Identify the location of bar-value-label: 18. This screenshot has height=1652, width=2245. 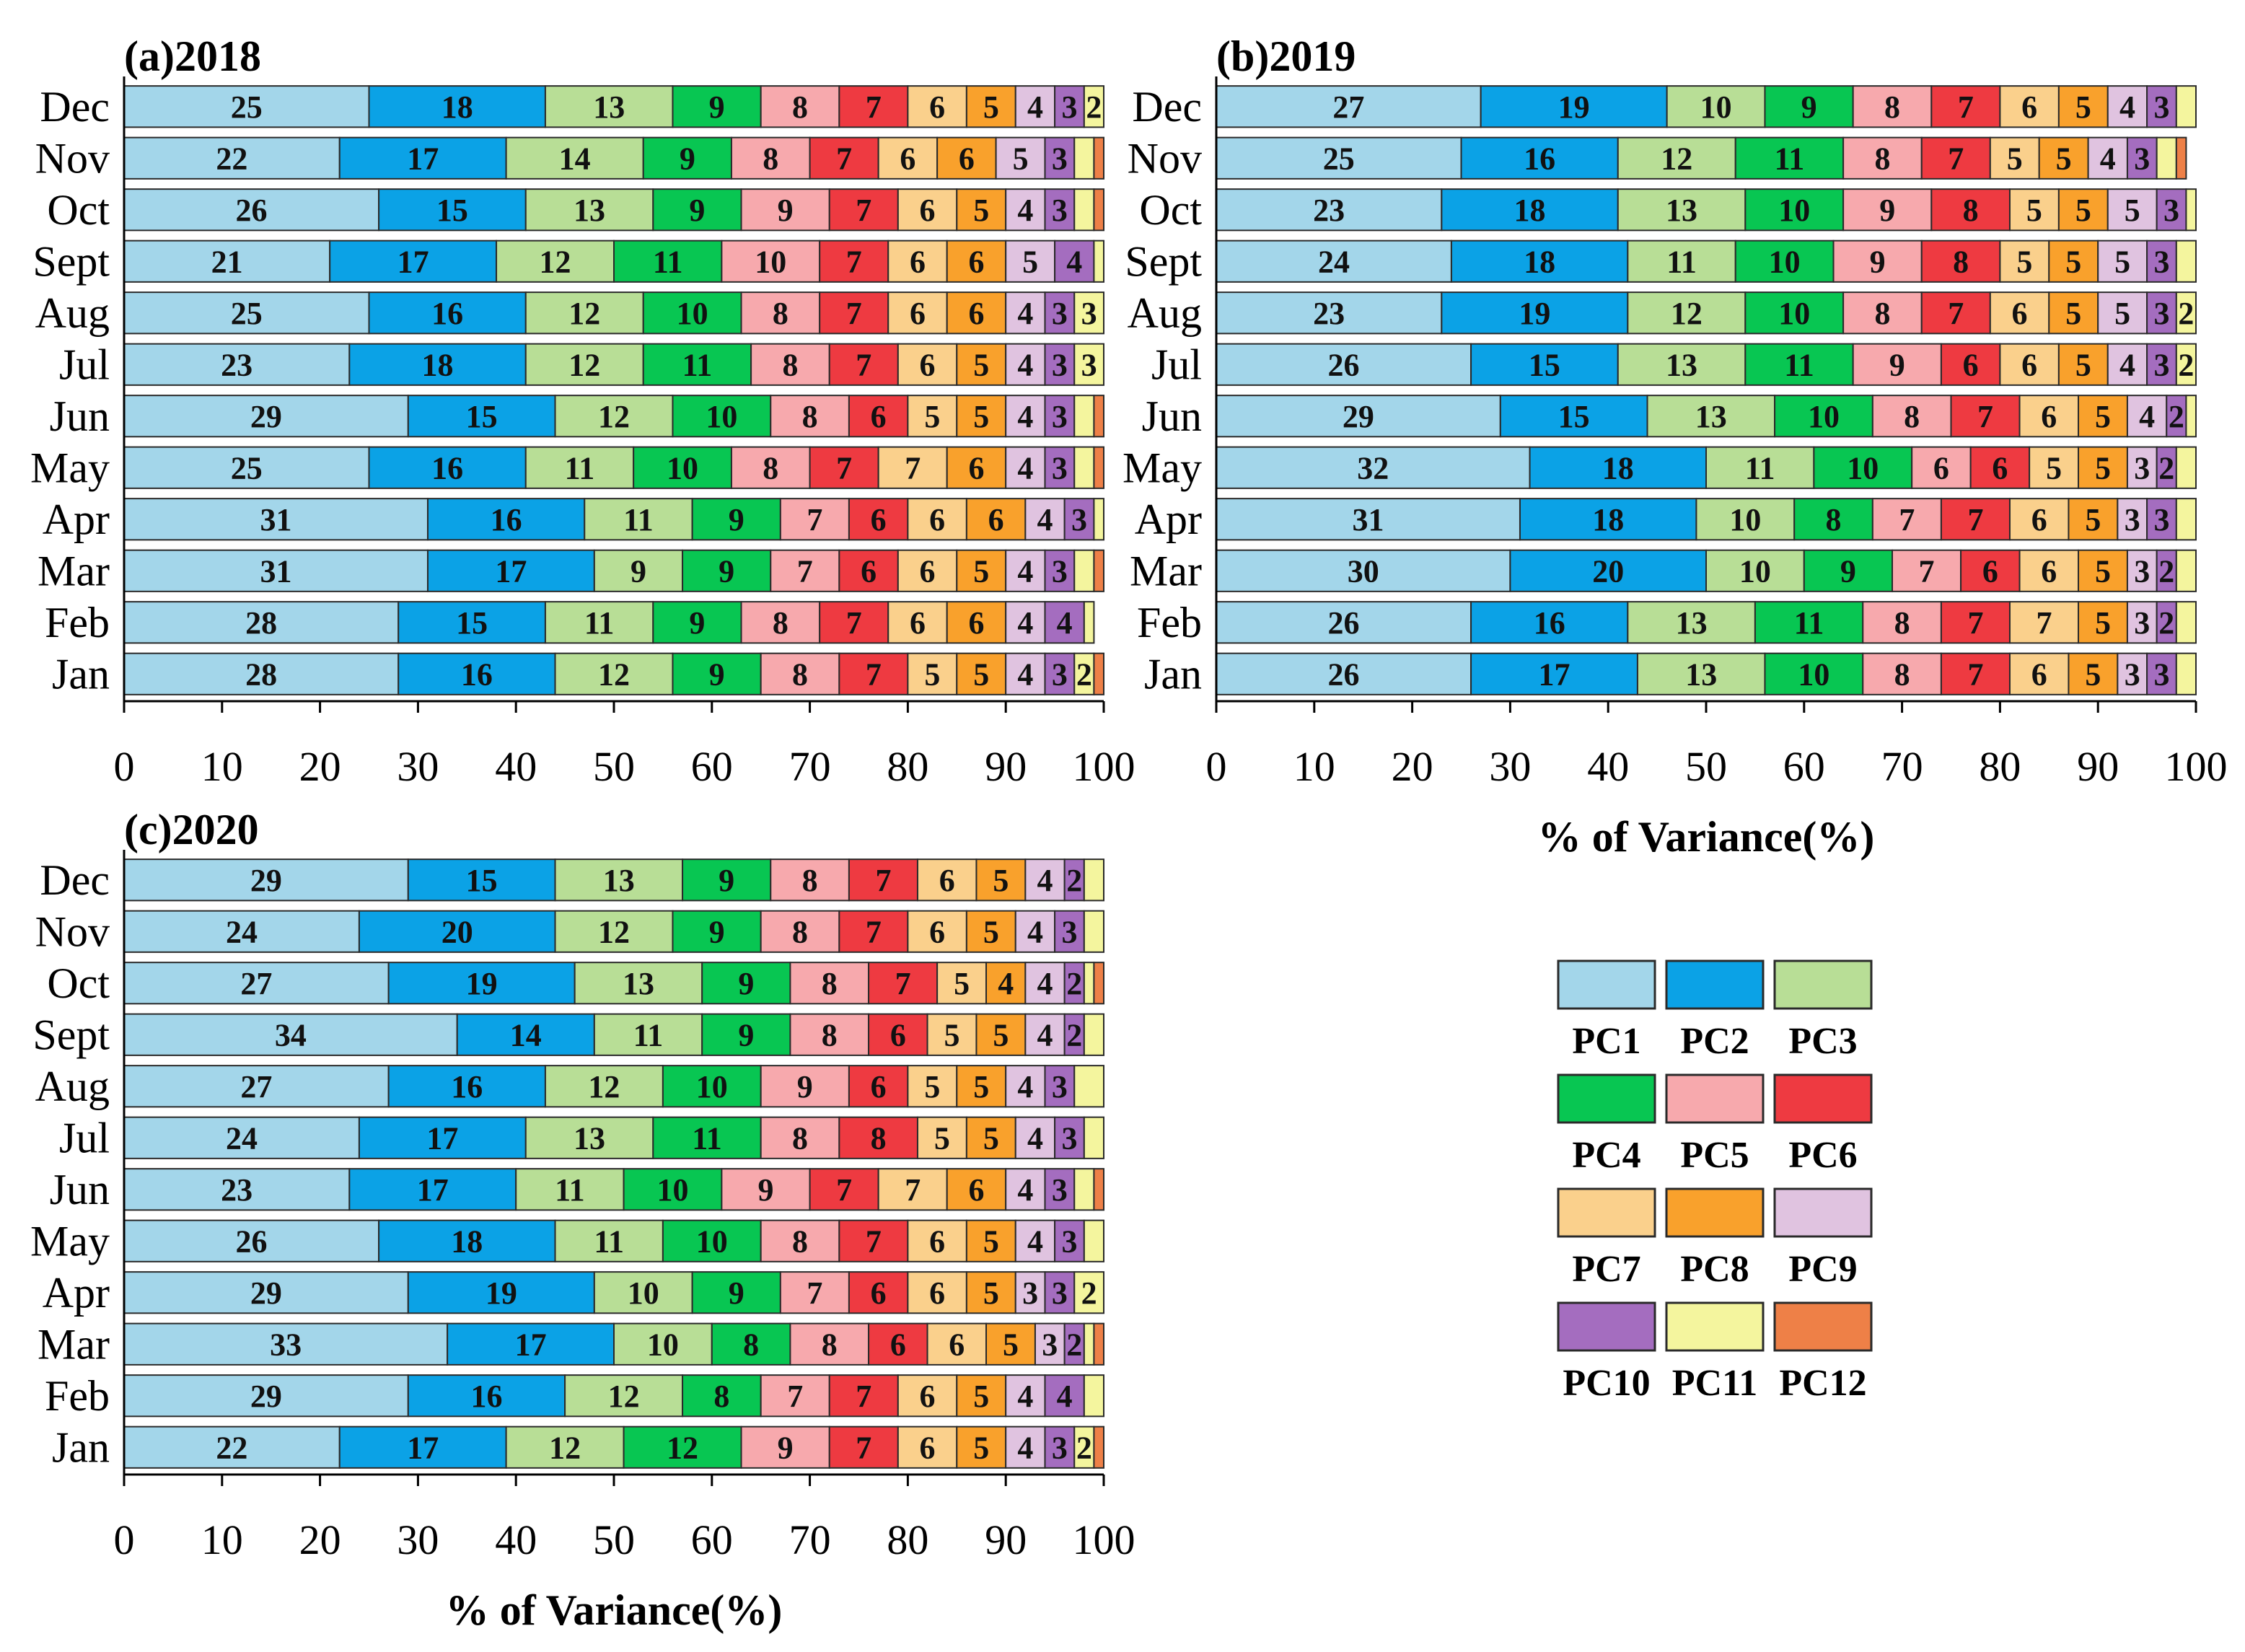
(1618, 468).